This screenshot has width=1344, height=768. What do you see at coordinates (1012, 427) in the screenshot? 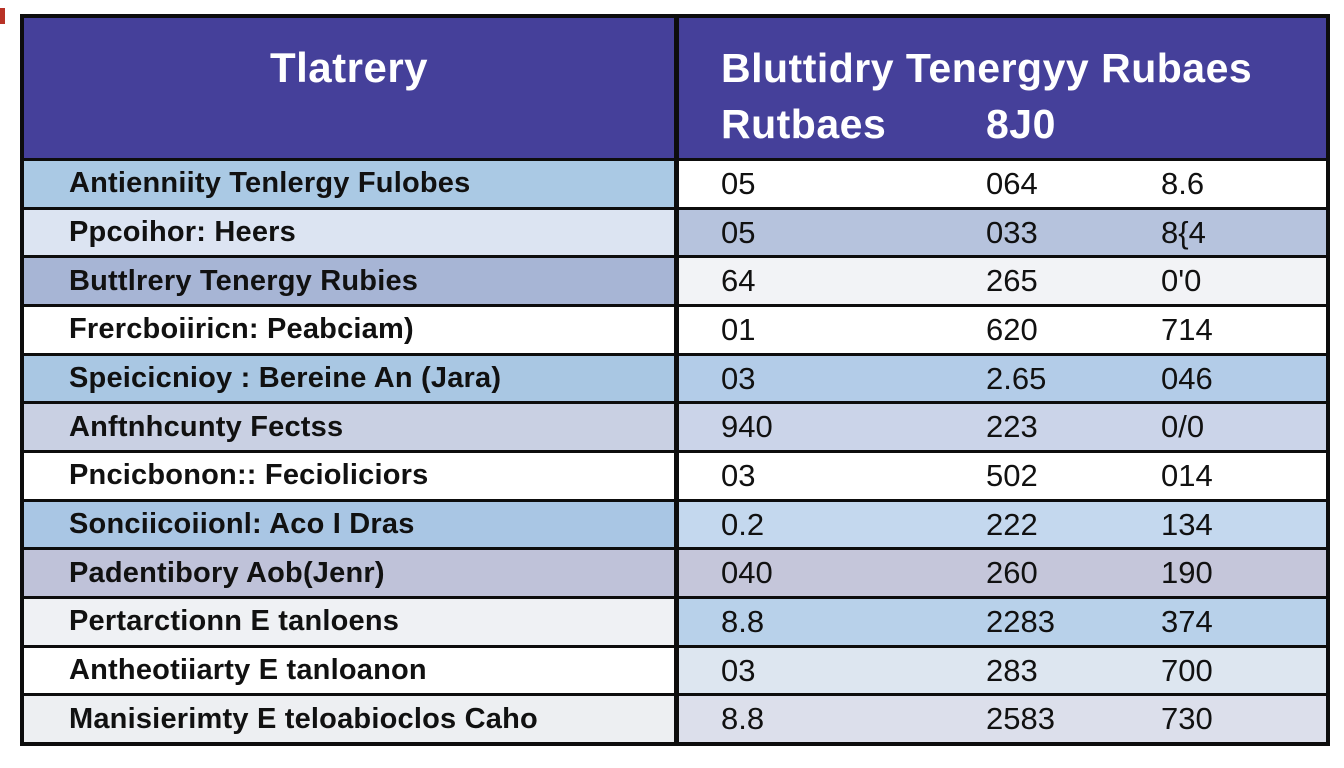
I see `value-2: 223` at bounding box center [1012, 427].